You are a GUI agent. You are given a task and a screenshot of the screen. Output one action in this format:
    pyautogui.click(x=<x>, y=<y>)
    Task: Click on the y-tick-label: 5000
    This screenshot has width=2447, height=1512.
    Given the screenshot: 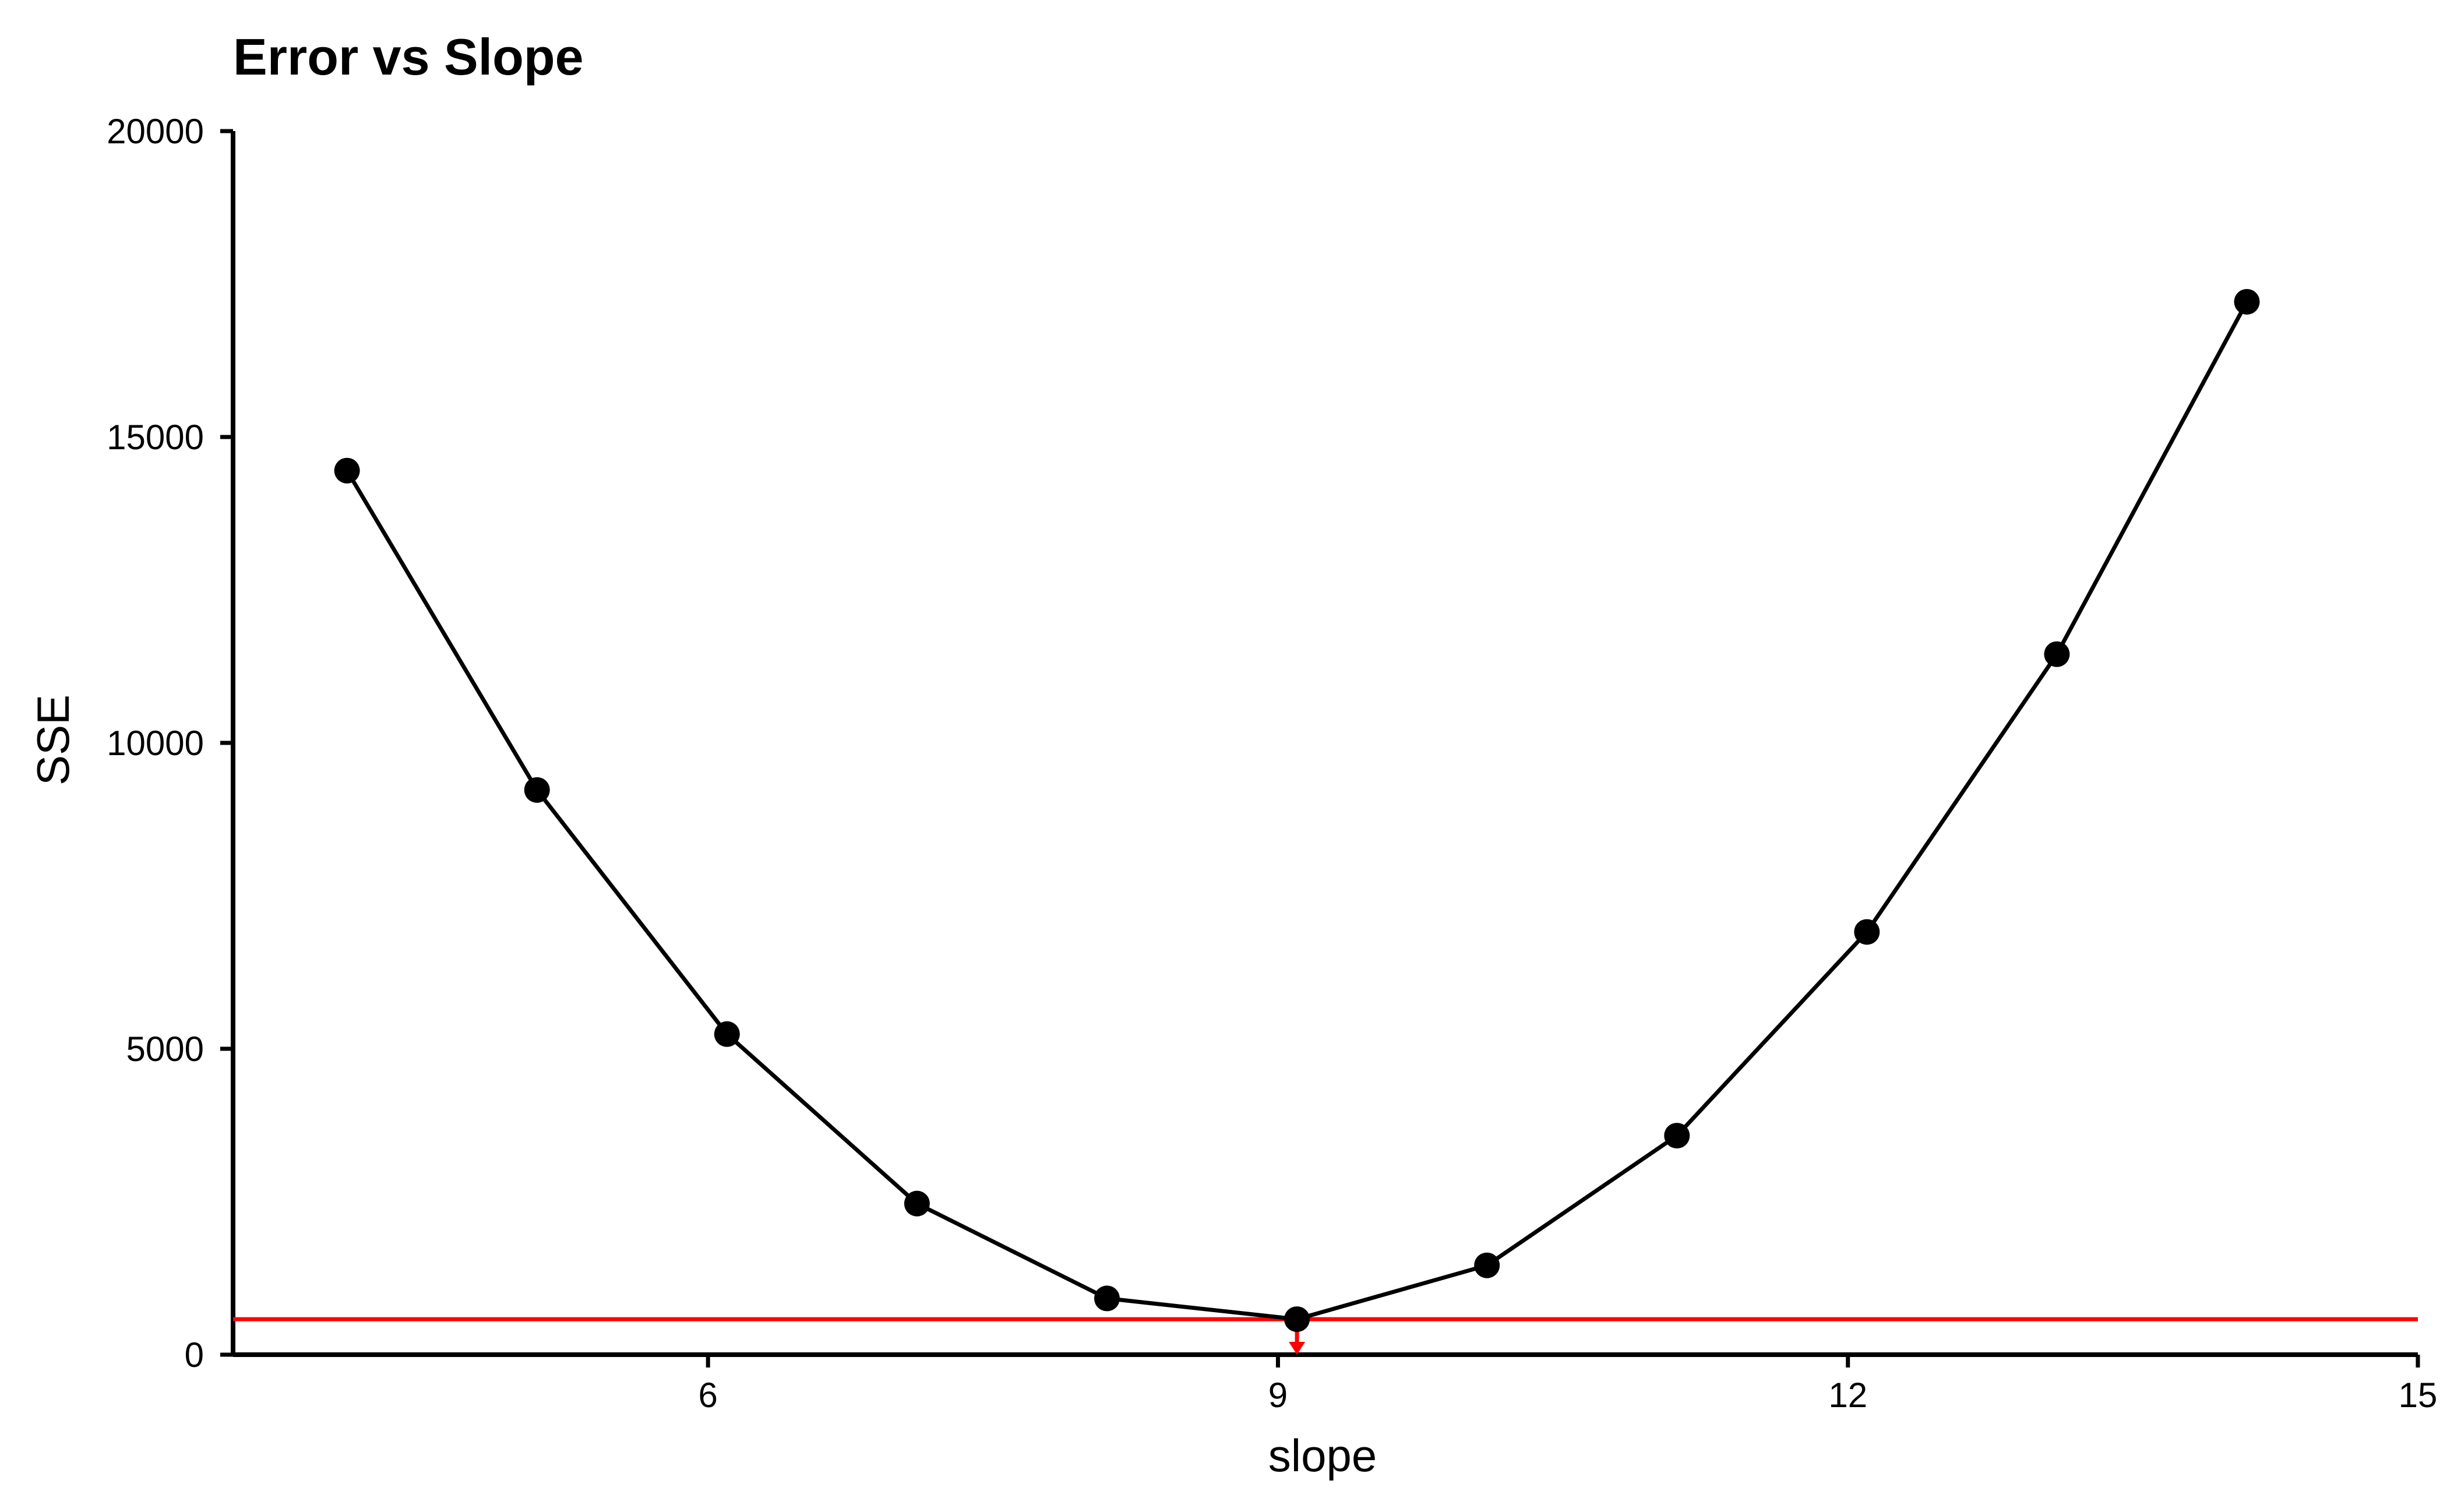 What is the action you would take?
    pyautogui.click(x=165, y=1049)
    